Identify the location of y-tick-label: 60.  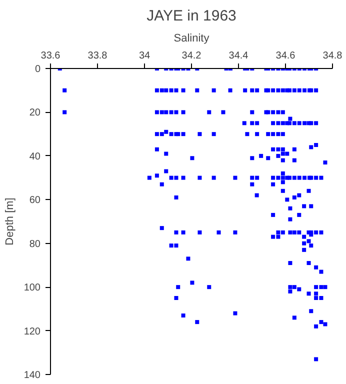
(35, 200).